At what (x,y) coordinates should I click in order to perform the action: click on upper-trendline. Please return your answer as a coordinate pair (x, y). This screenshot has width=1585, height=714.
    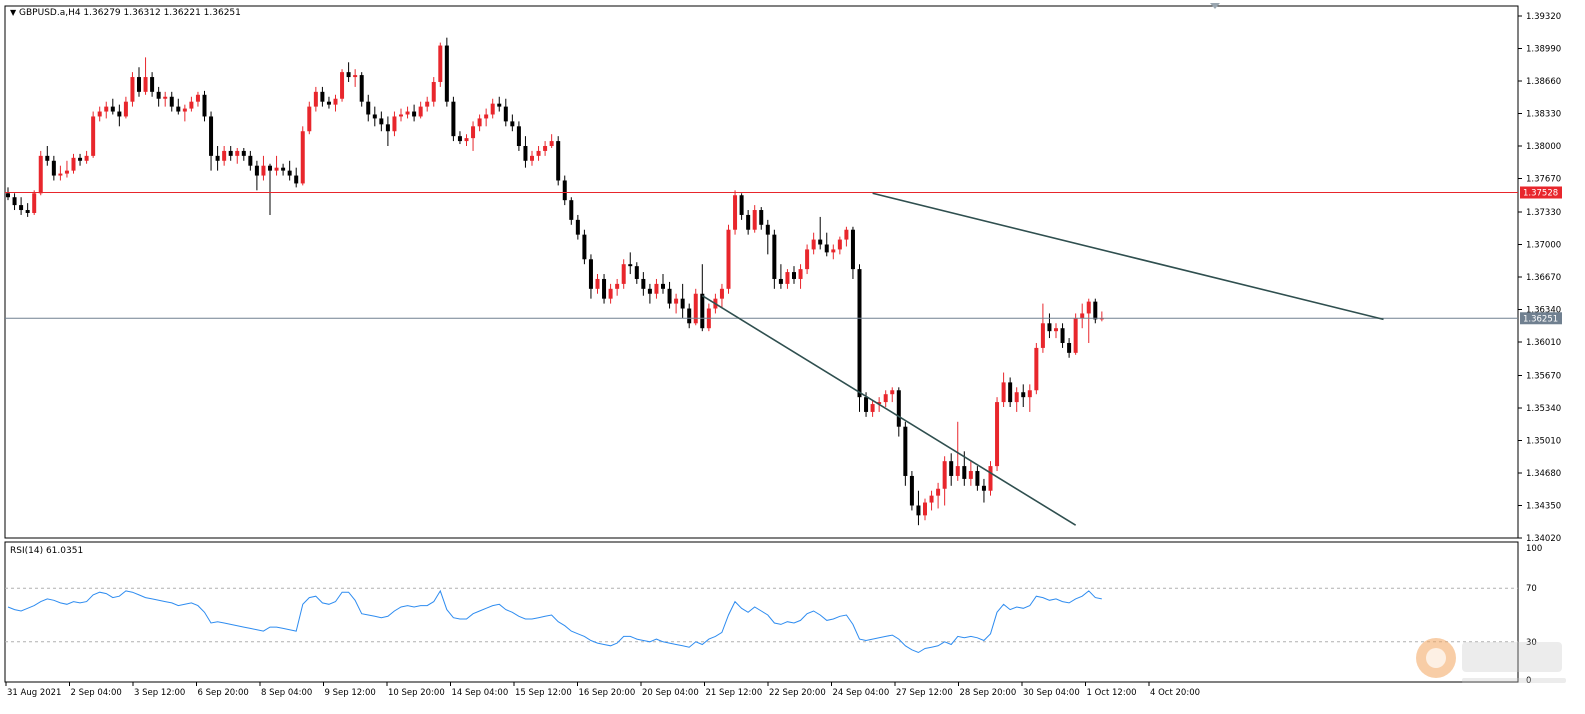
    Looking at the image, I should click on (1128, 256).